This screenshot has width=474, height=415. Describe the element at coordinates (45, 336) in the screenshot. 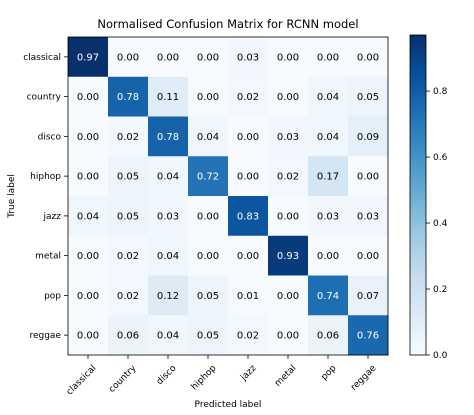

I see `y-tick-label: reggae` at that location.